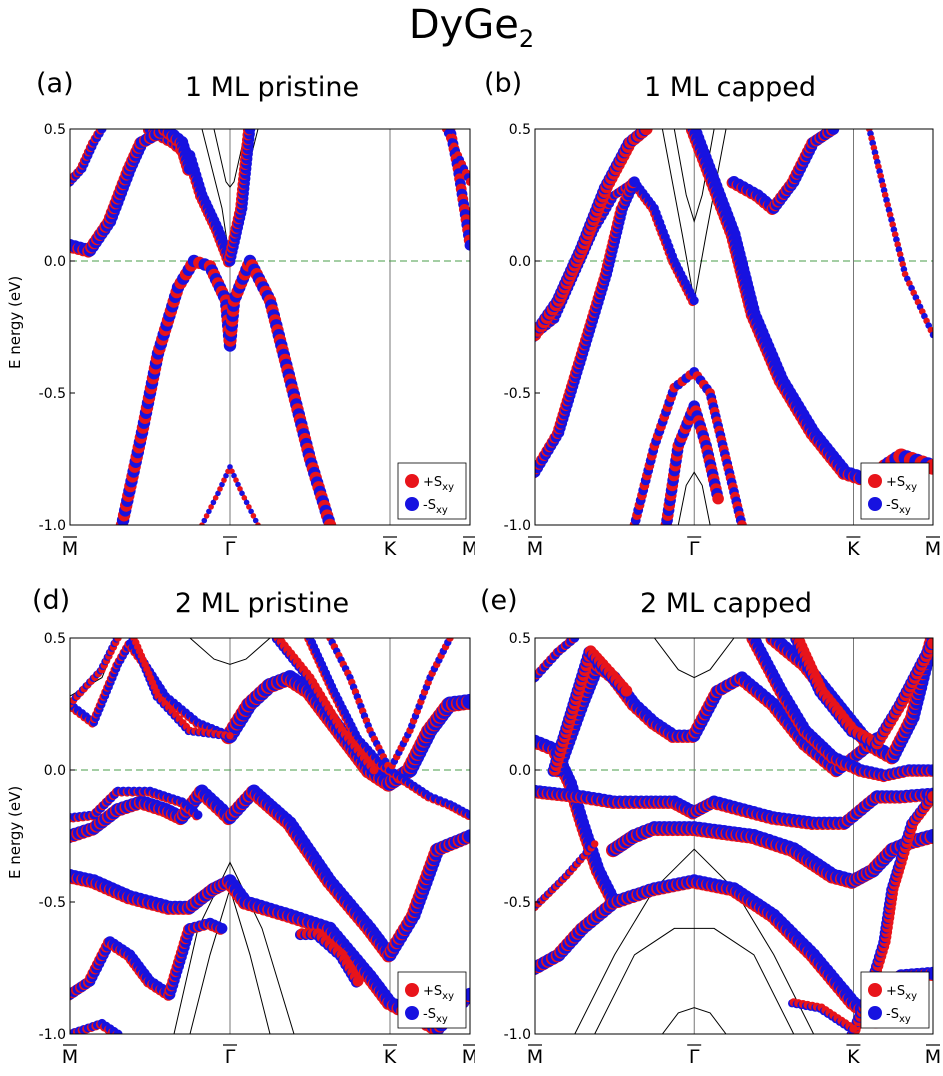  What do you see at coordinates (412, 1013) in the screenshot?
I see `legend-minus-marker` at bounding box center [412, 1013].